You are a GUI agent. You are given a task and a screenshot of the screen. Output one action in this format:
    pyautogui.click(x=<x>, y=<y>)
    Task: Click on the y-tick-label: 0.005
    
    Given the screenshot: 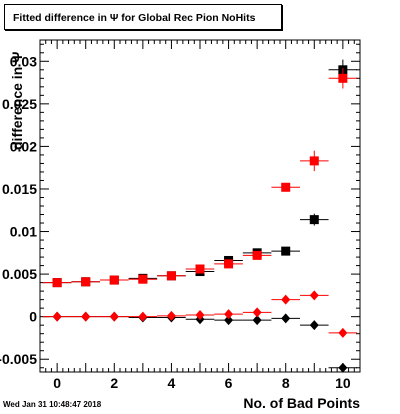 What is the action you would take?
    pyautogui.click(x=19, y=274)
    